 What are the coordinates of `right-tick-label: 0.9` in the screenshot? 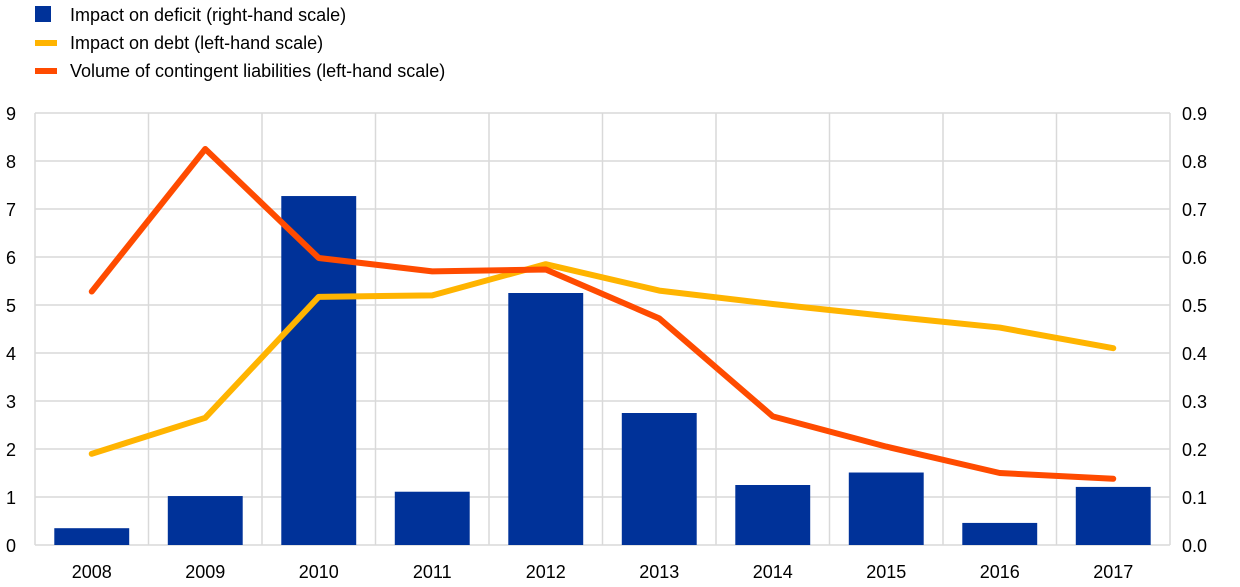 It's located at (1194, 114).